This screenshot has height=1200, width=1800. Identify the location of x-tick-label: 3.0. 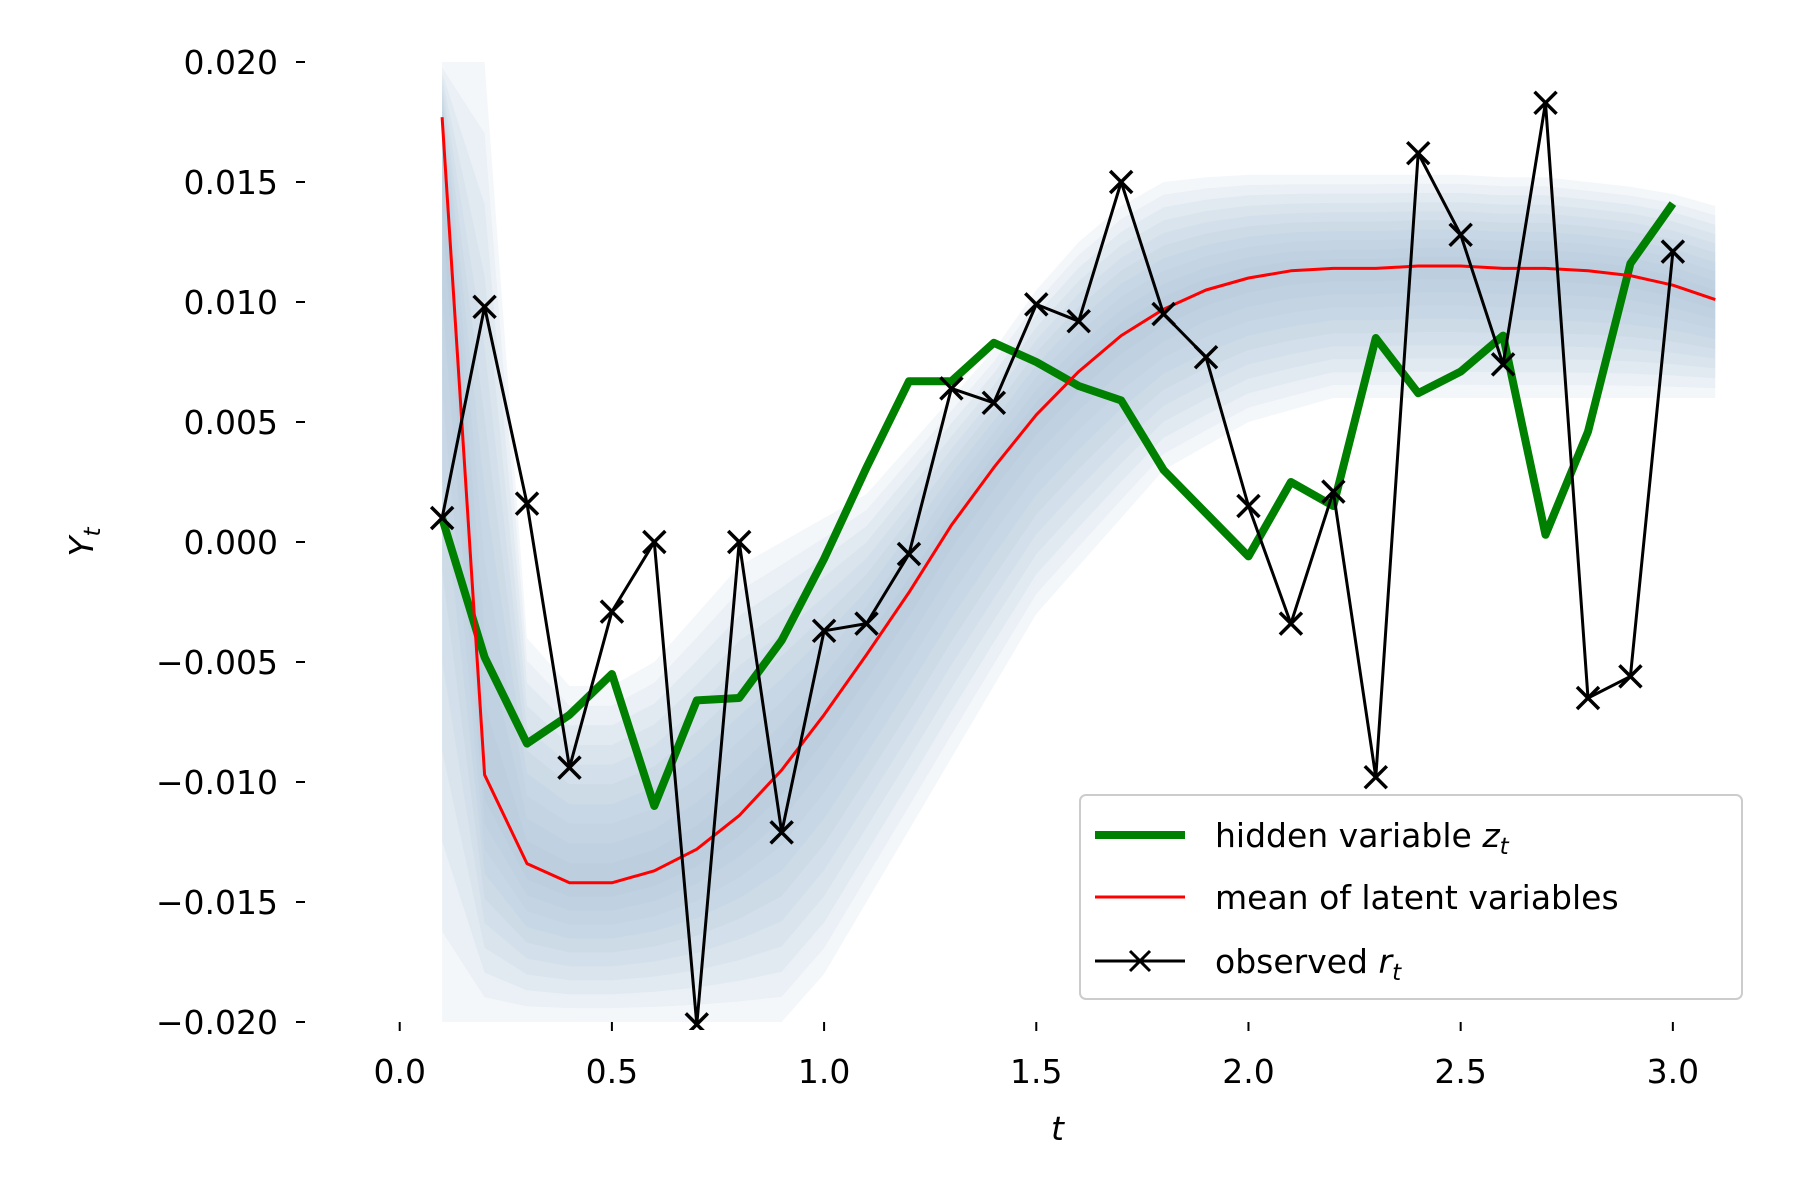
(1673, 1071).